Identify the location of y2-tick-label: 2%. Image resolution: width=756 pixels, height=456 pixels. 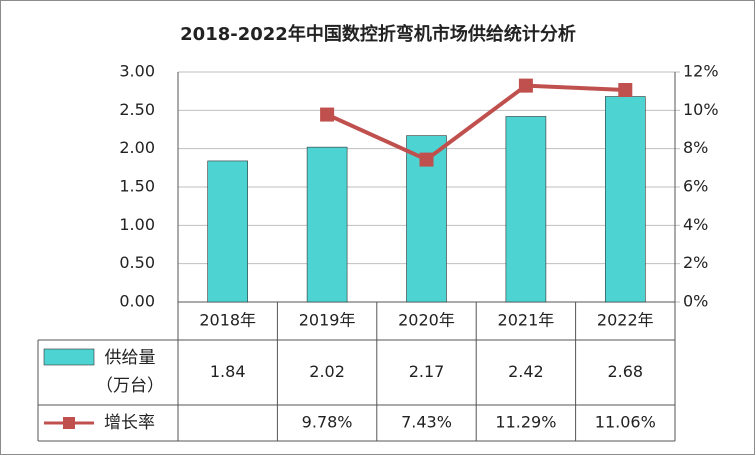
(695, 262).